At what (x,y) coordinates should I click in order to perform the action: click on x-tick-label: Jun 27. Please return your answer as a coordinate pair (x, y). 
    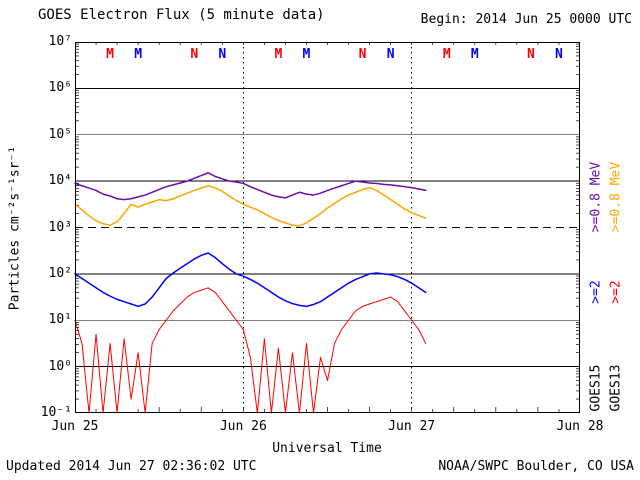
    Looking at the image, I should click on (412, 426).